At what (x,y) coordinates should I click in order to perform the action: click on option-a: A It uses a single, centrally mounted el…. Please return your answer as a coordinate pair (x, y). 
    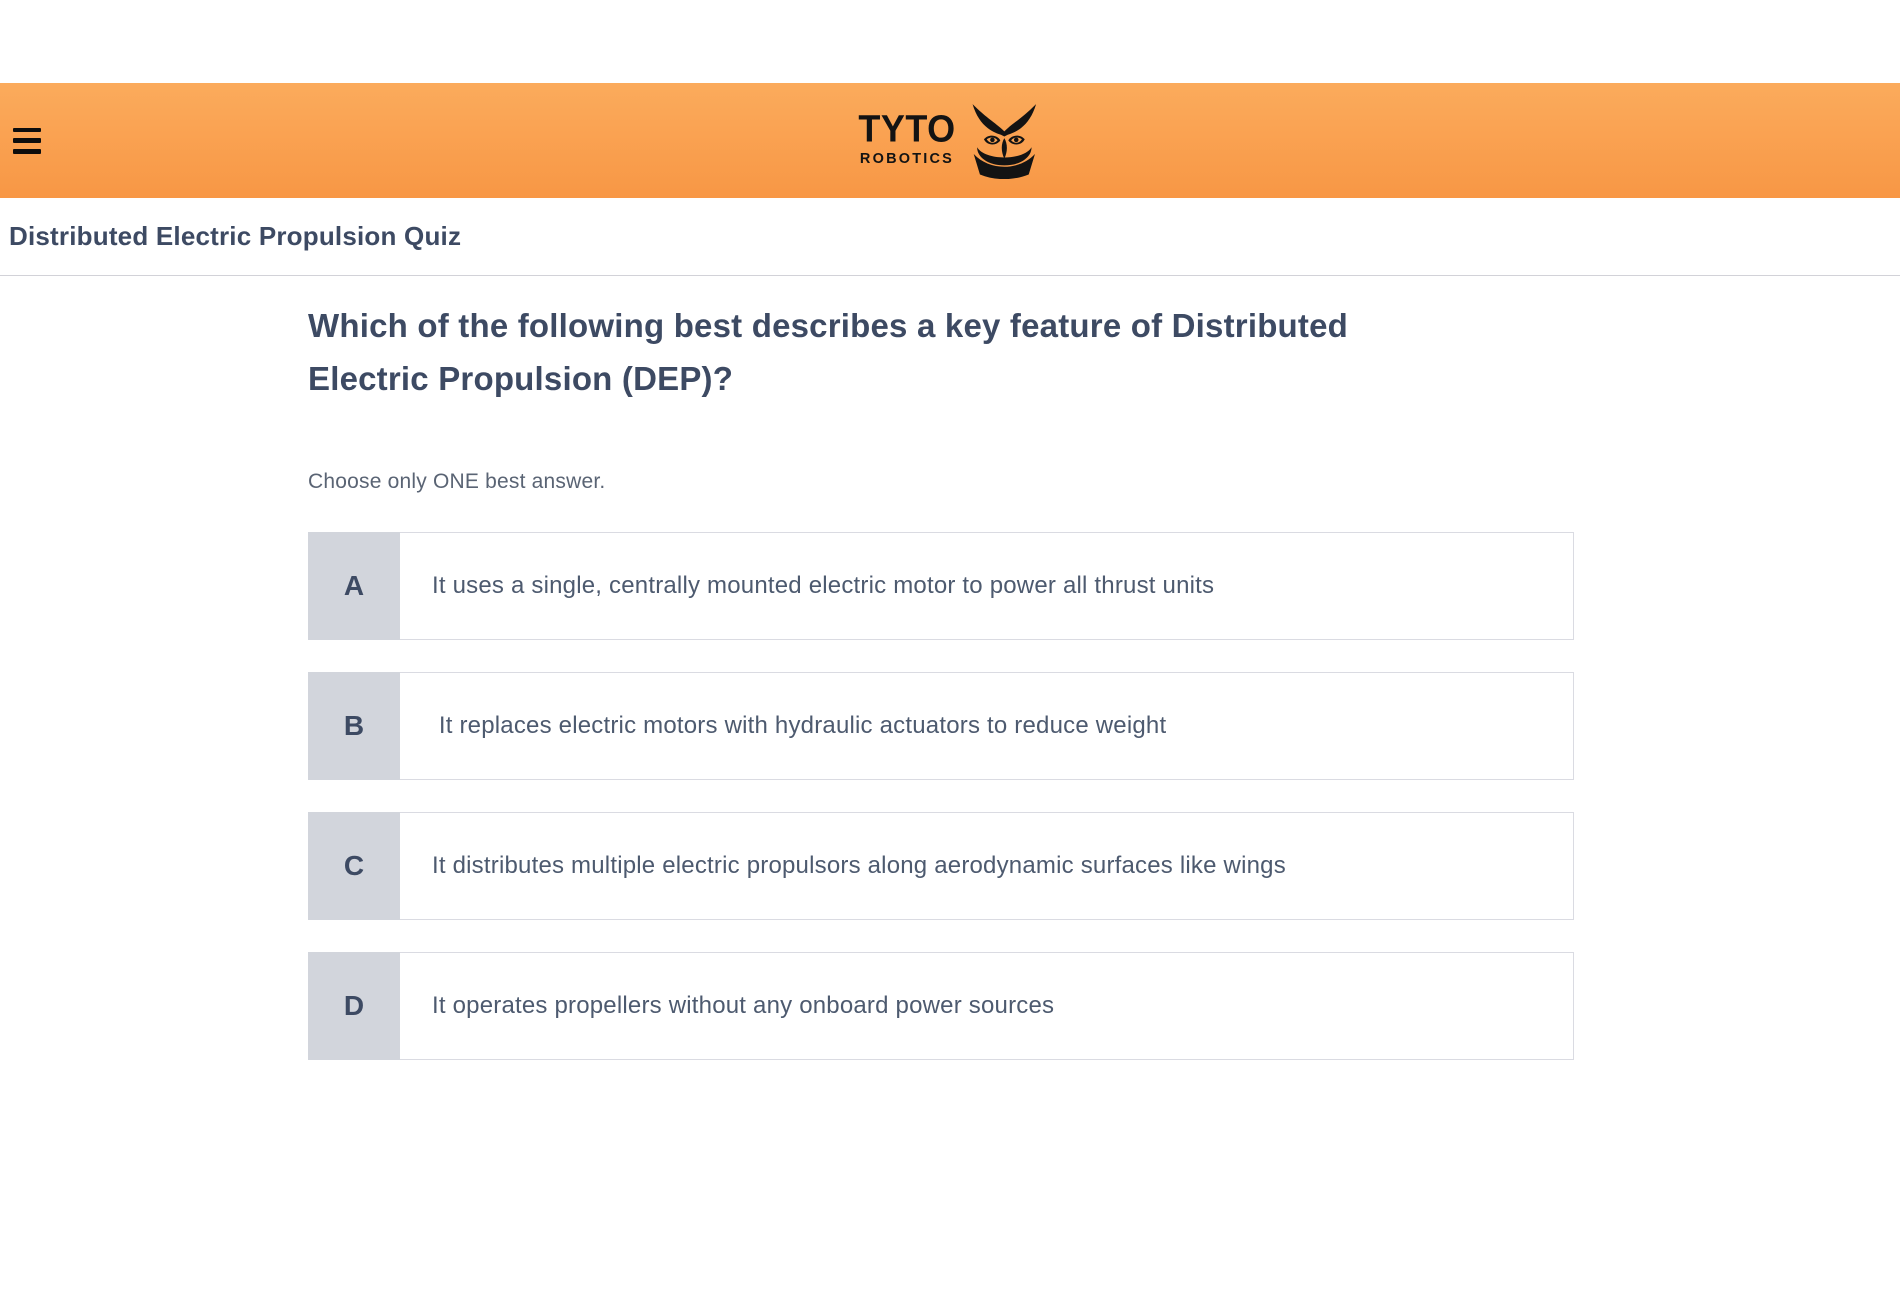
    Looking at the image, I should click on (941, 585).